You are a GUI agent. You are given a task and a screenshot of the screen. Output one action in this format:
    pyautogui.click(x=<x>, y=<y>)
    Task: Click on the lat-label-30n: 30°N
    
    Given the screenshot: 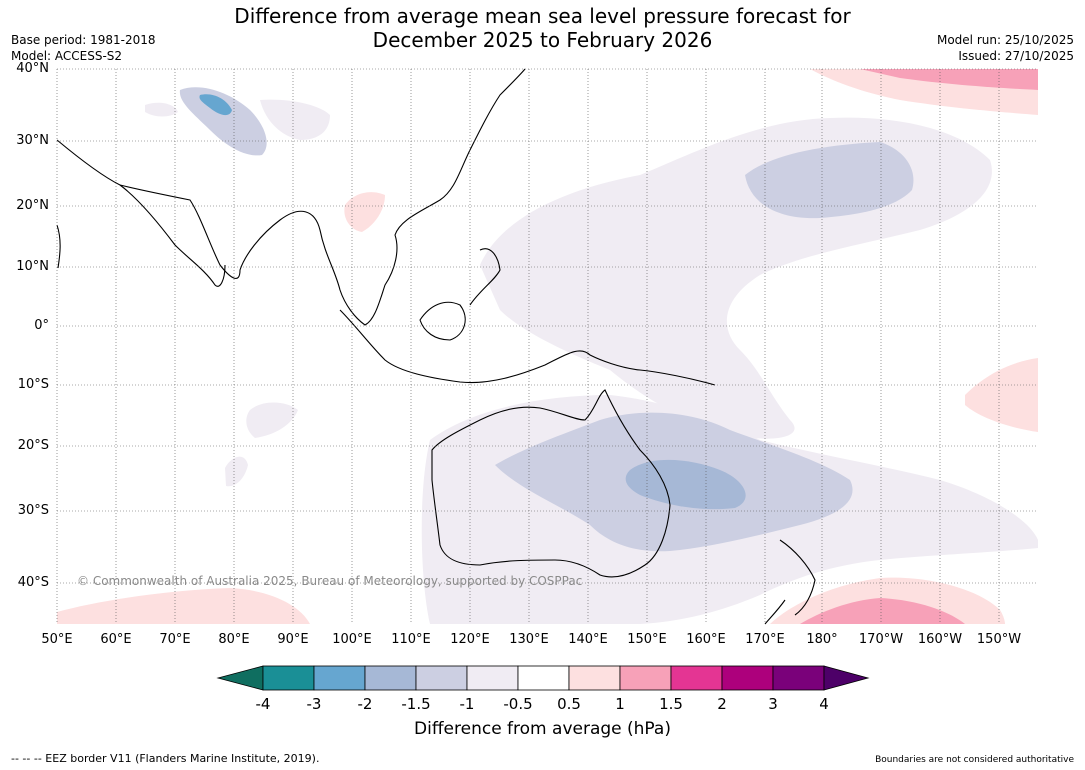 What is the action you would take?
    pyautogui.click(x=32, y=140)
    